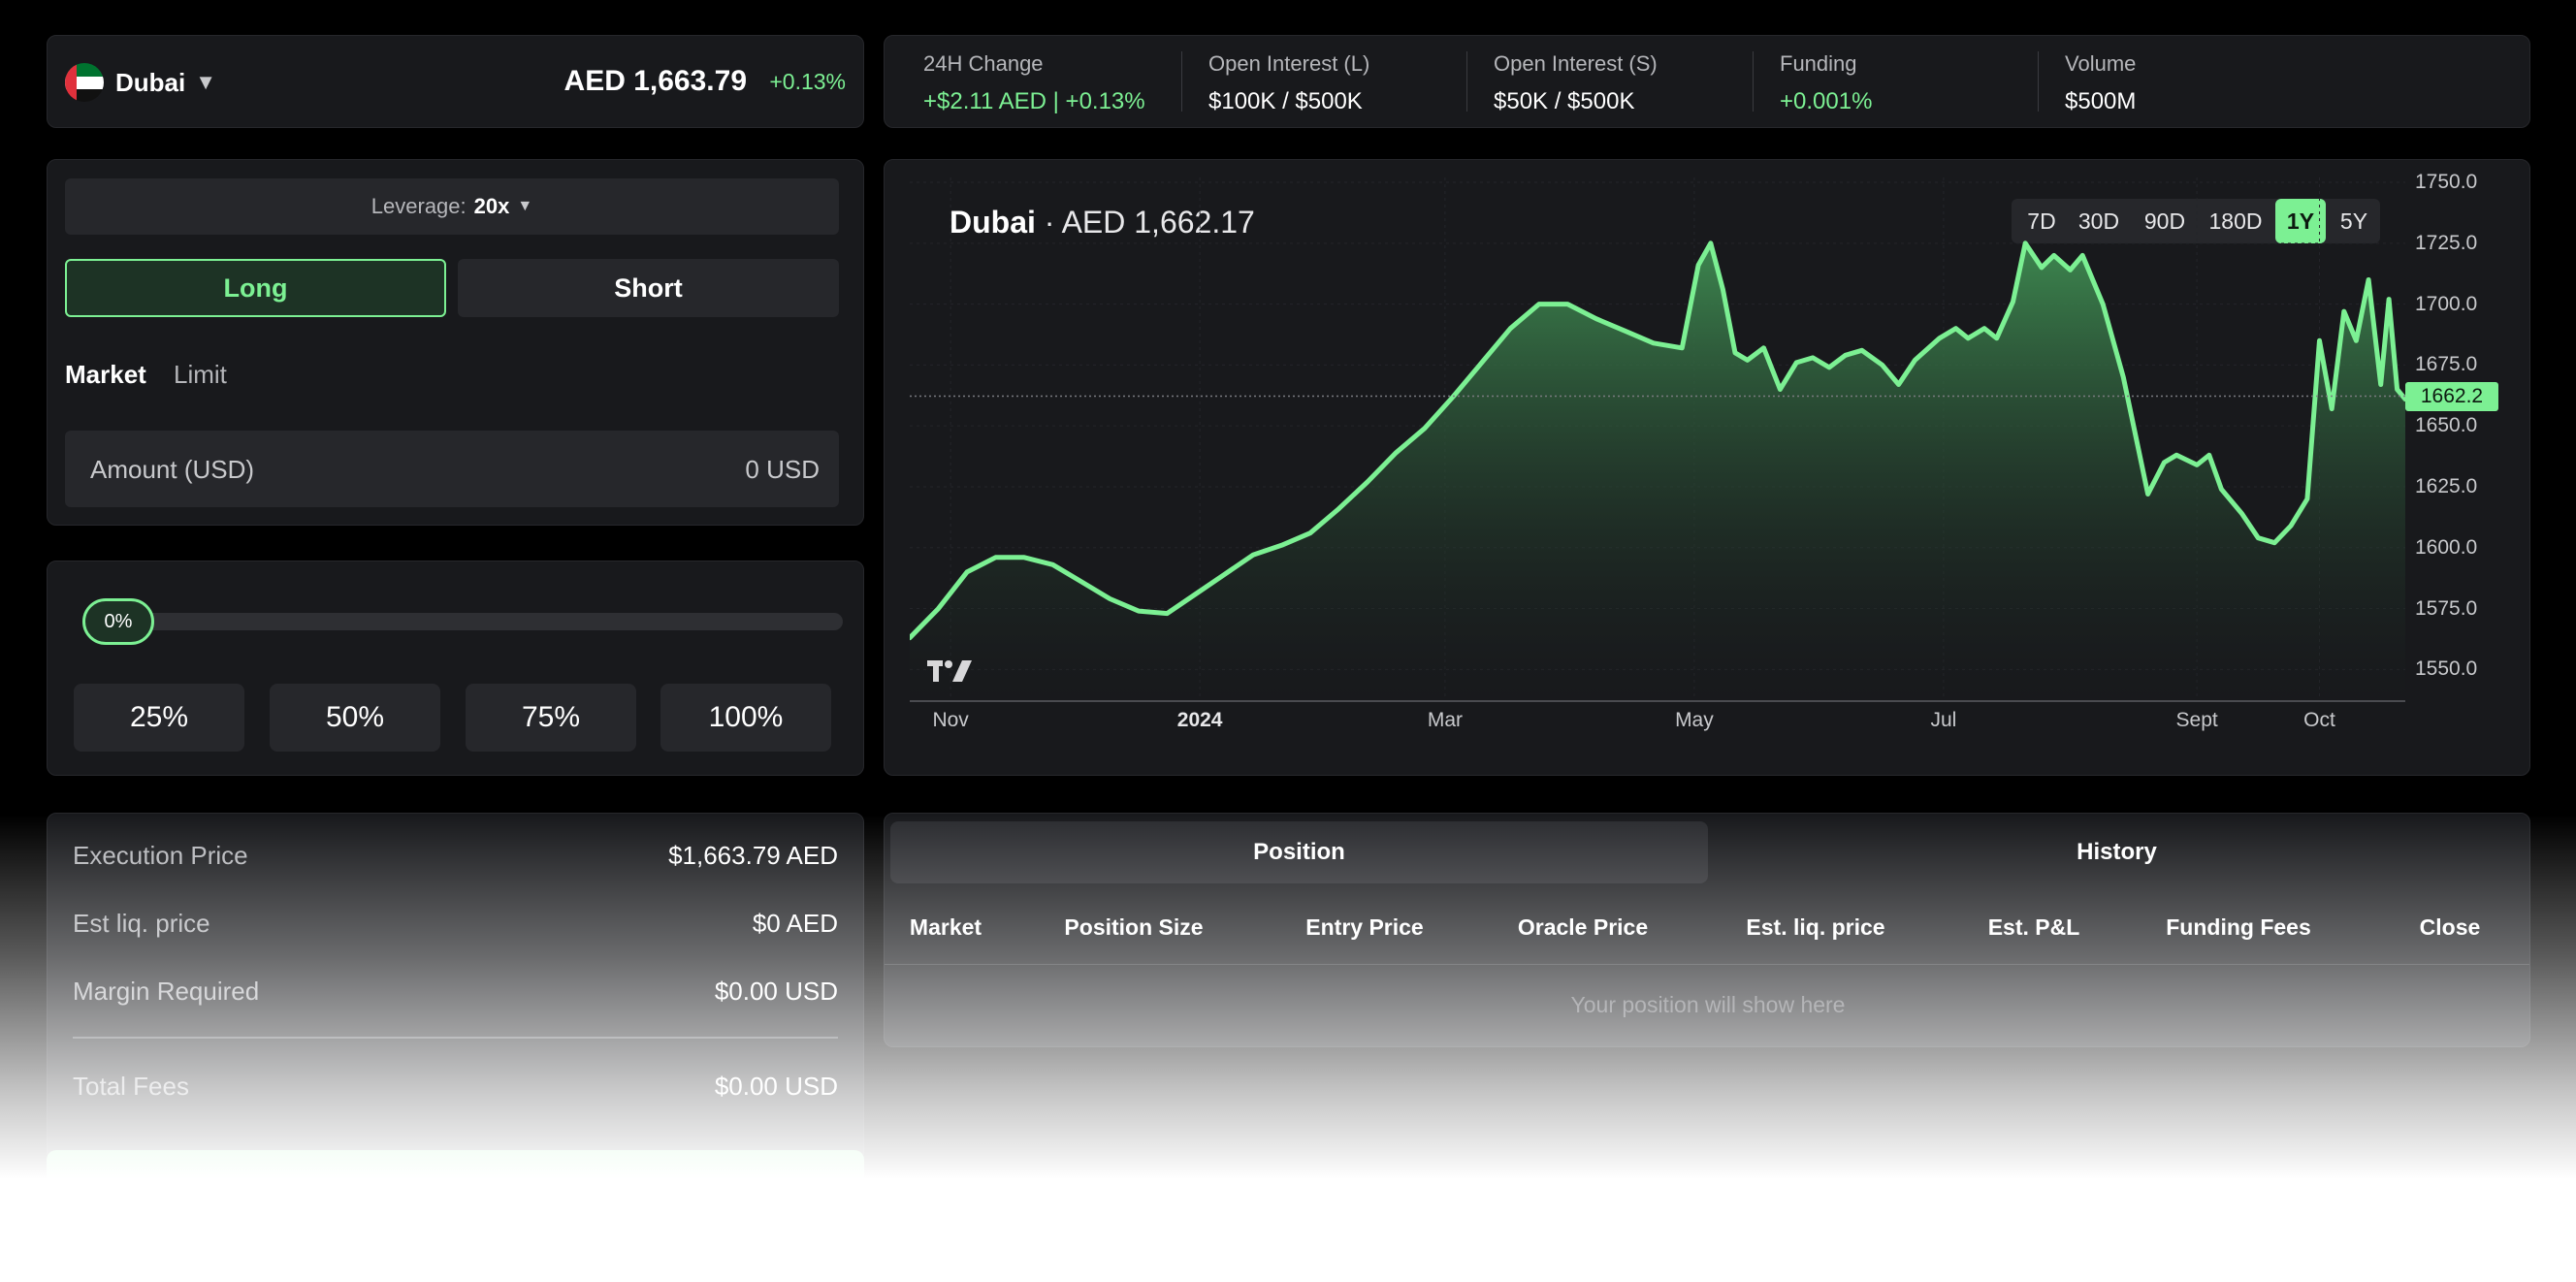 The height and width of the screenshot is (1282, 2576). What do you see at coordinates (745, 718) in the screenshot?
I see `preset-100-button: 100%` at bounding box center [745, 718].